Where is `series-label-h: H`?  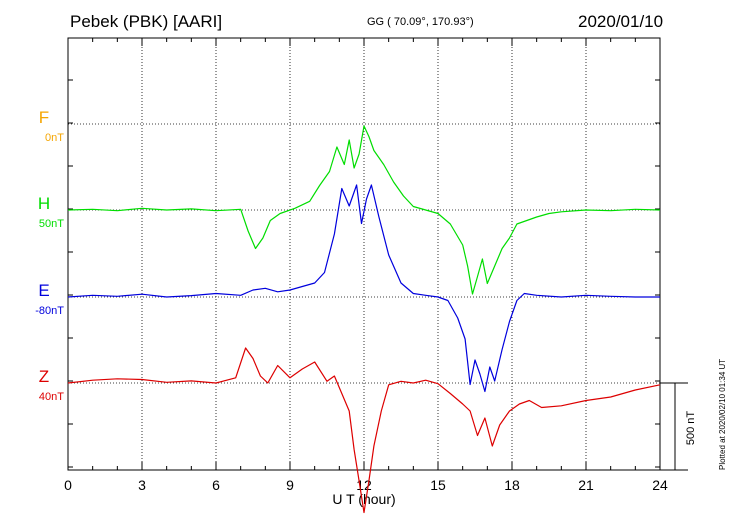
series-label-h: H is located at coordinates (44, 203).